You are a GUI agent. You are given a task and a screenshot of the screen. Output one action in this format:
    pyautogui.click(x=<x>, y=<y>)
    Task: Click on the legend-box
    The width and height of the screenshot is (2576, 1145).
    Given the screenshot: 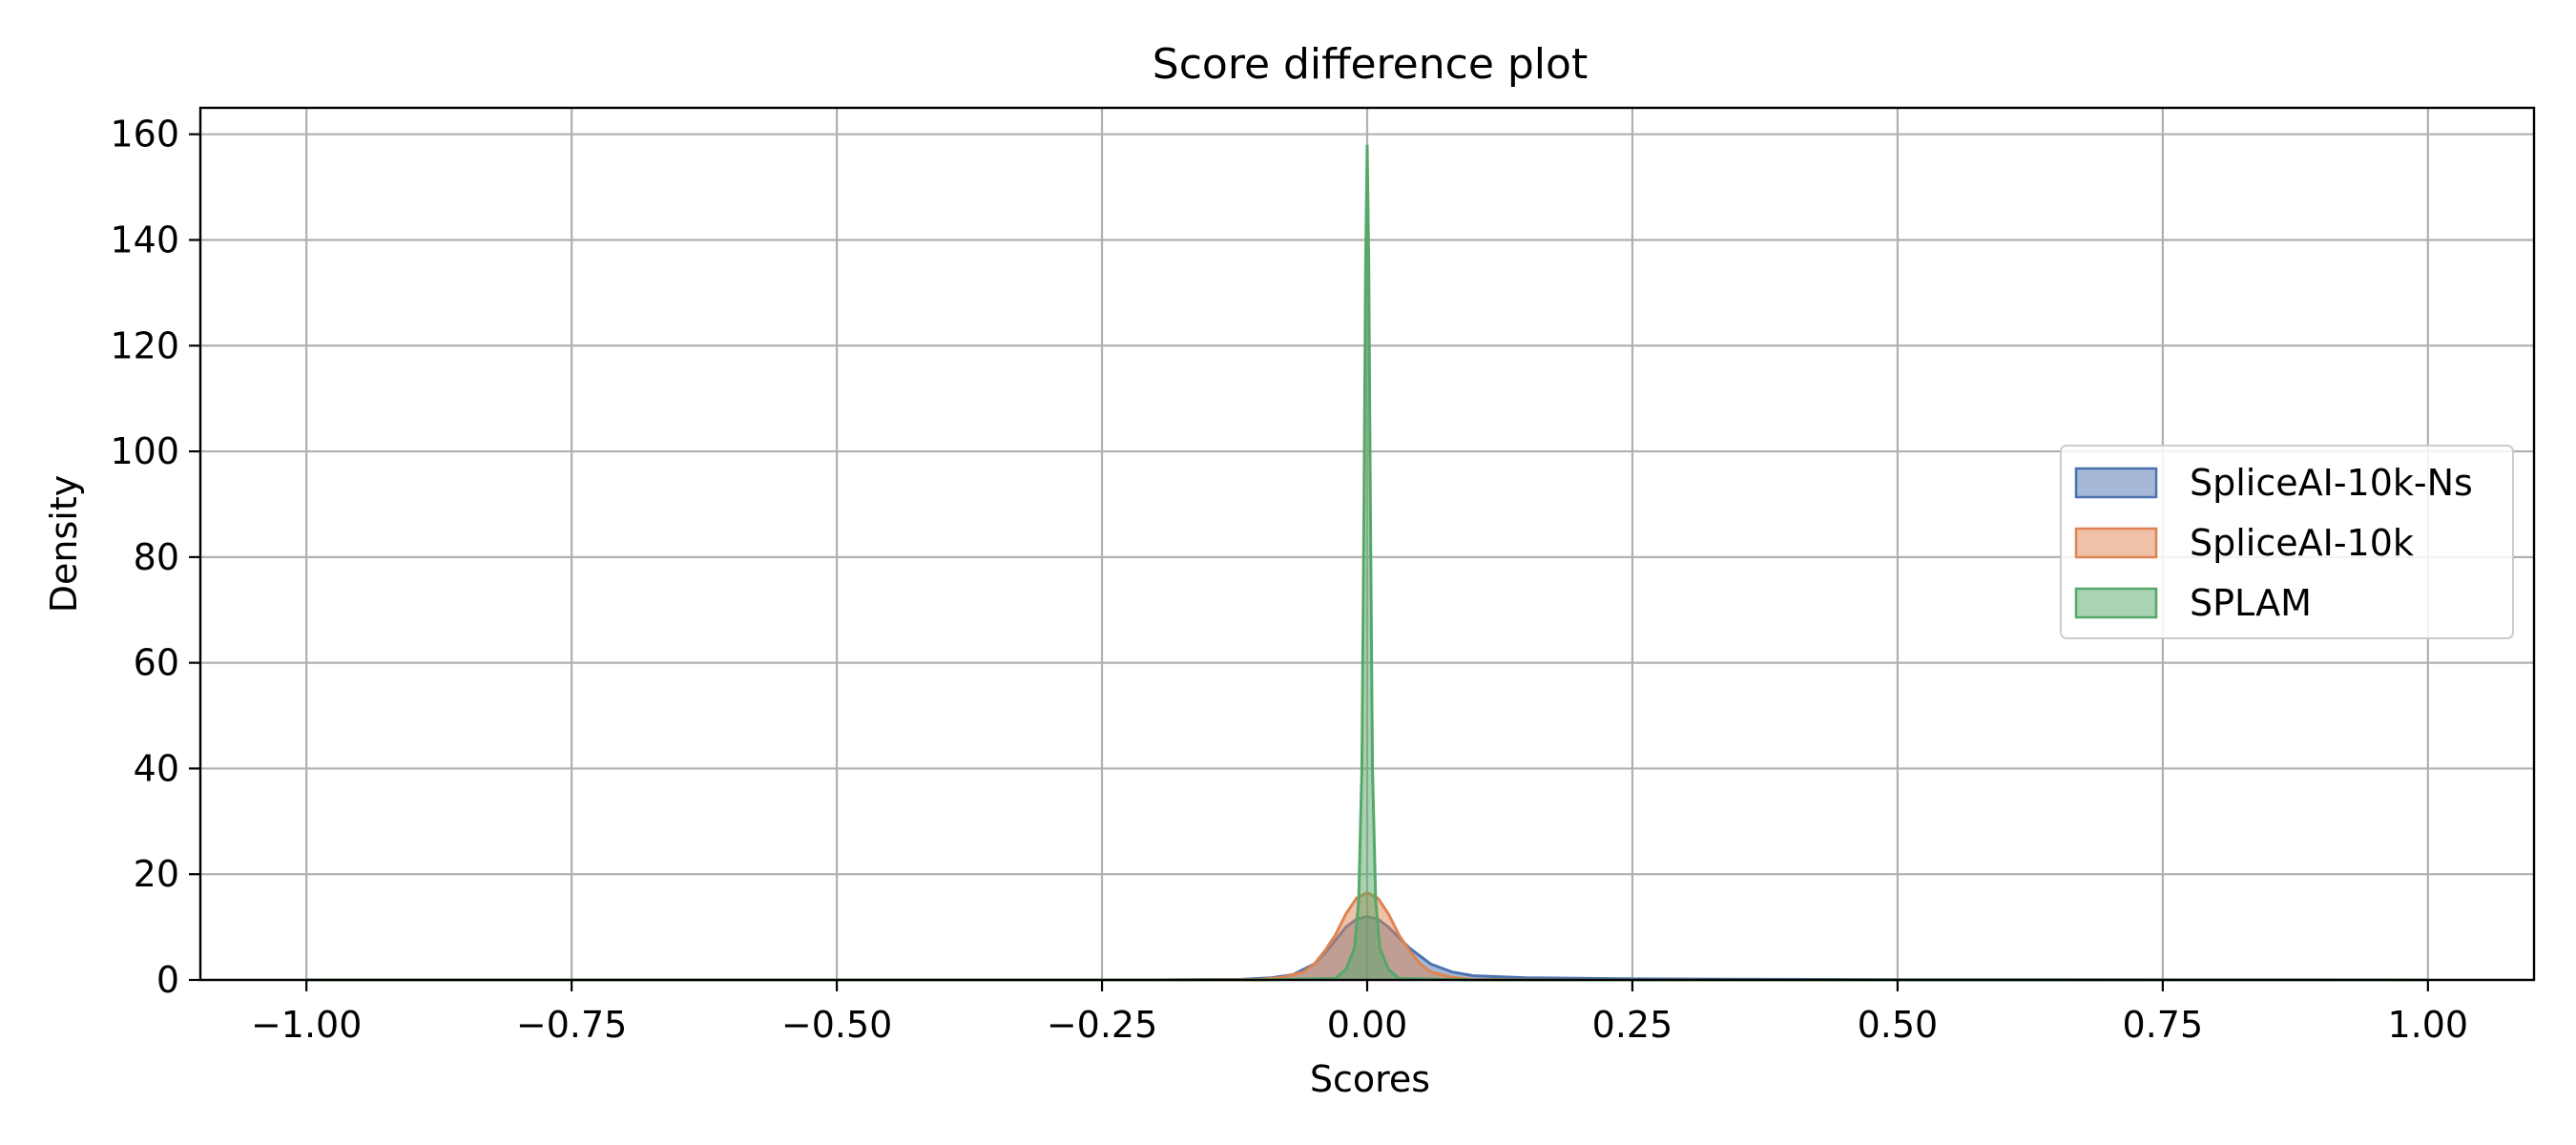 What is the action you would take?
    pyautogui.click(x=2287, y=542)
    